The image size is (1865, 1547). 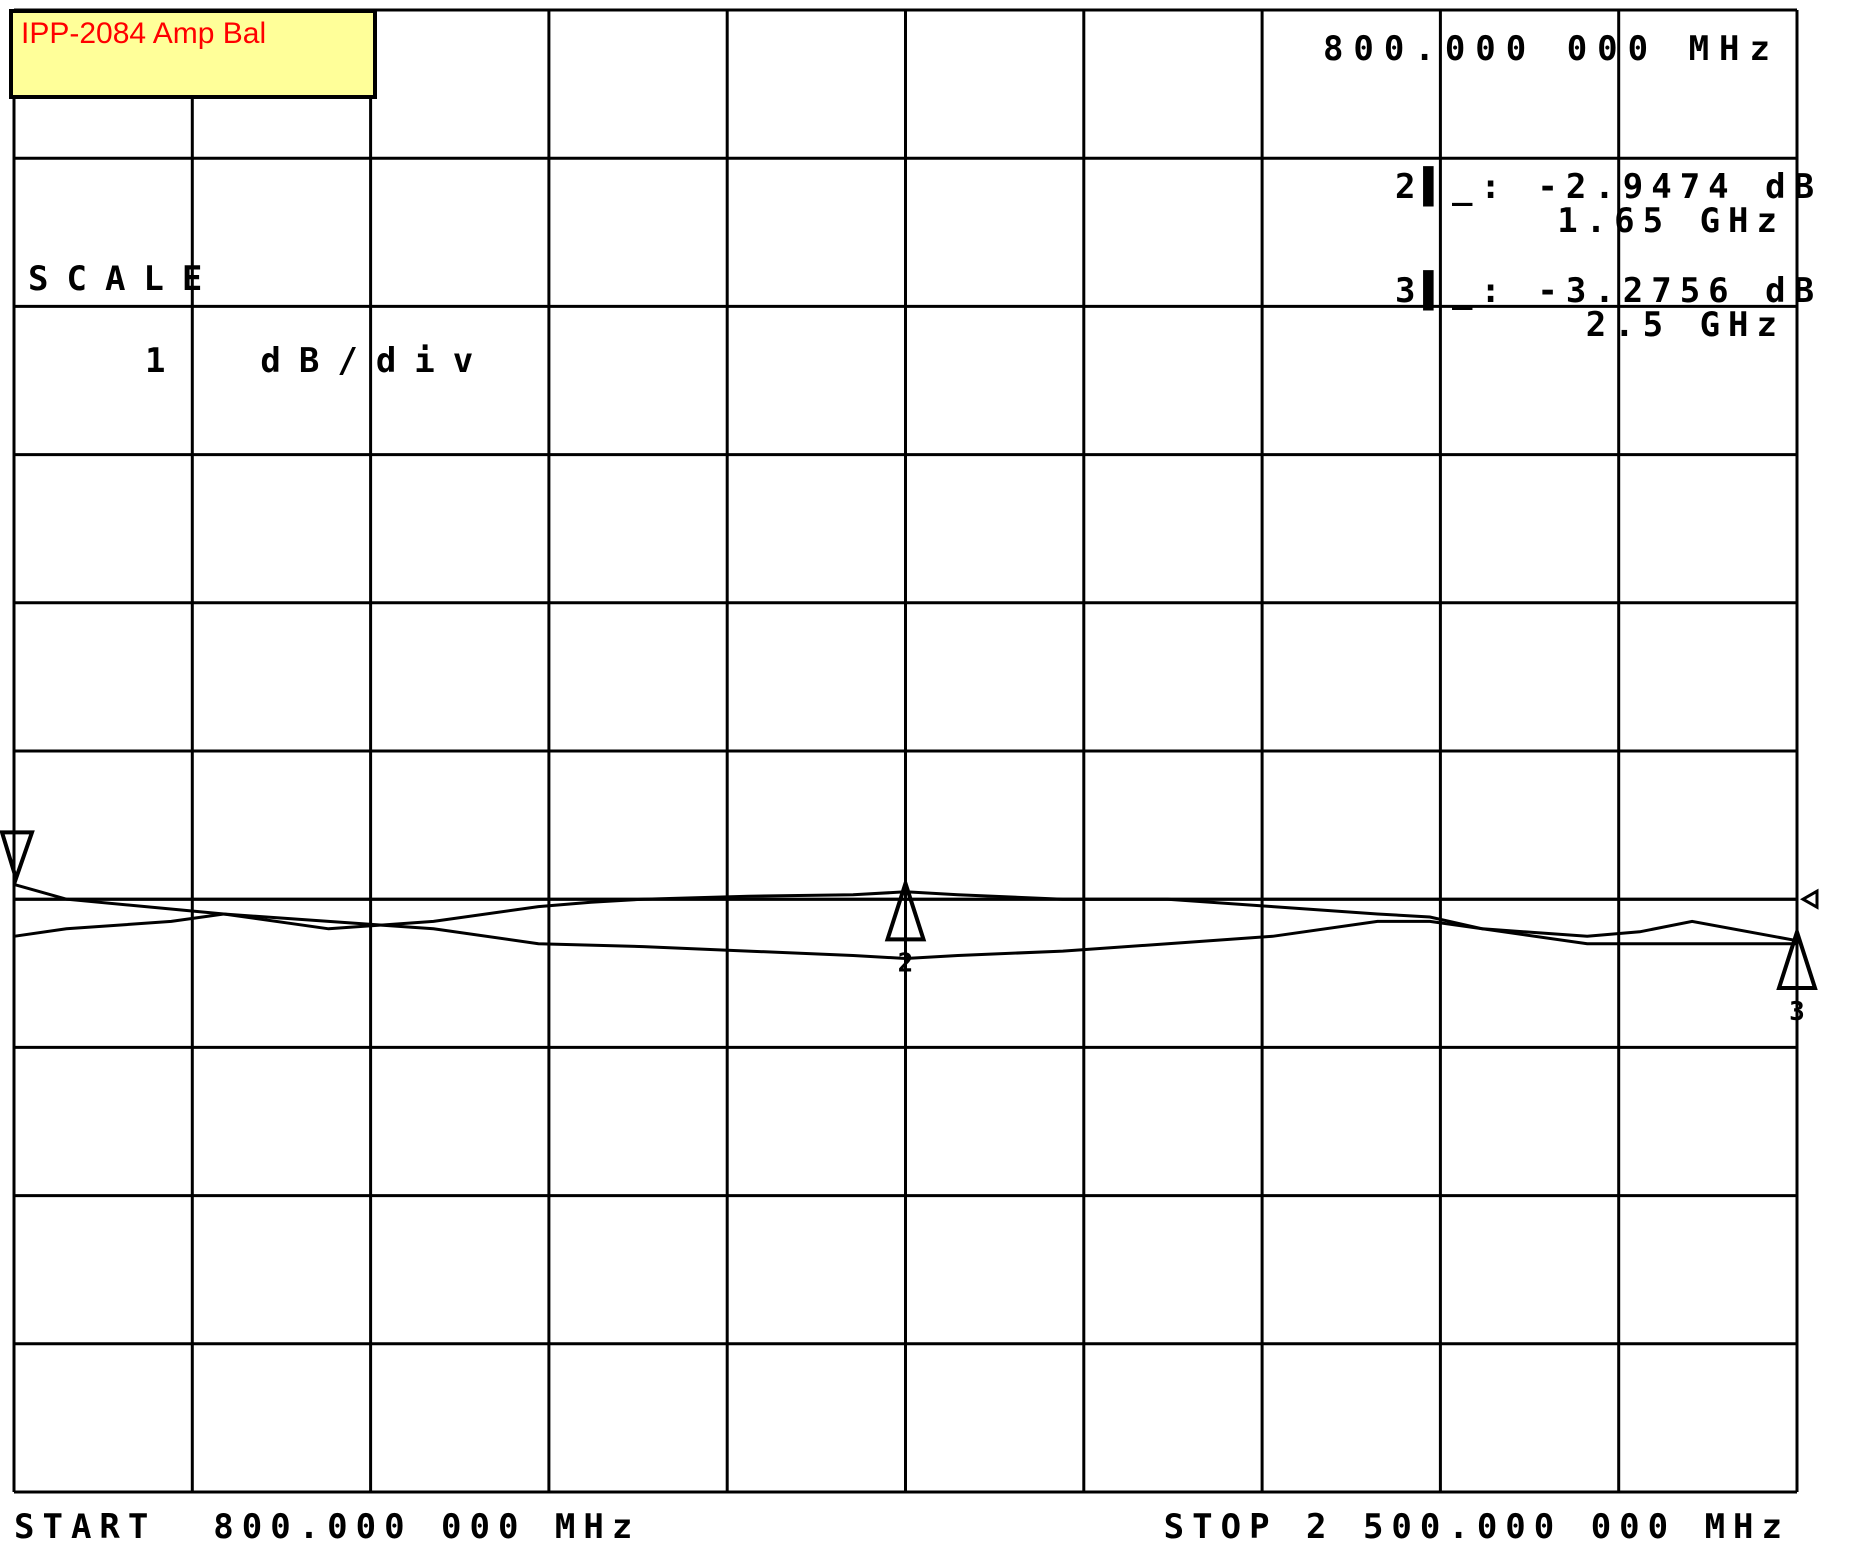 What do you see at coordinates (124, 279) in the screenshot?
I see `scale-label: SCALE` at bounding box center [124, 279].